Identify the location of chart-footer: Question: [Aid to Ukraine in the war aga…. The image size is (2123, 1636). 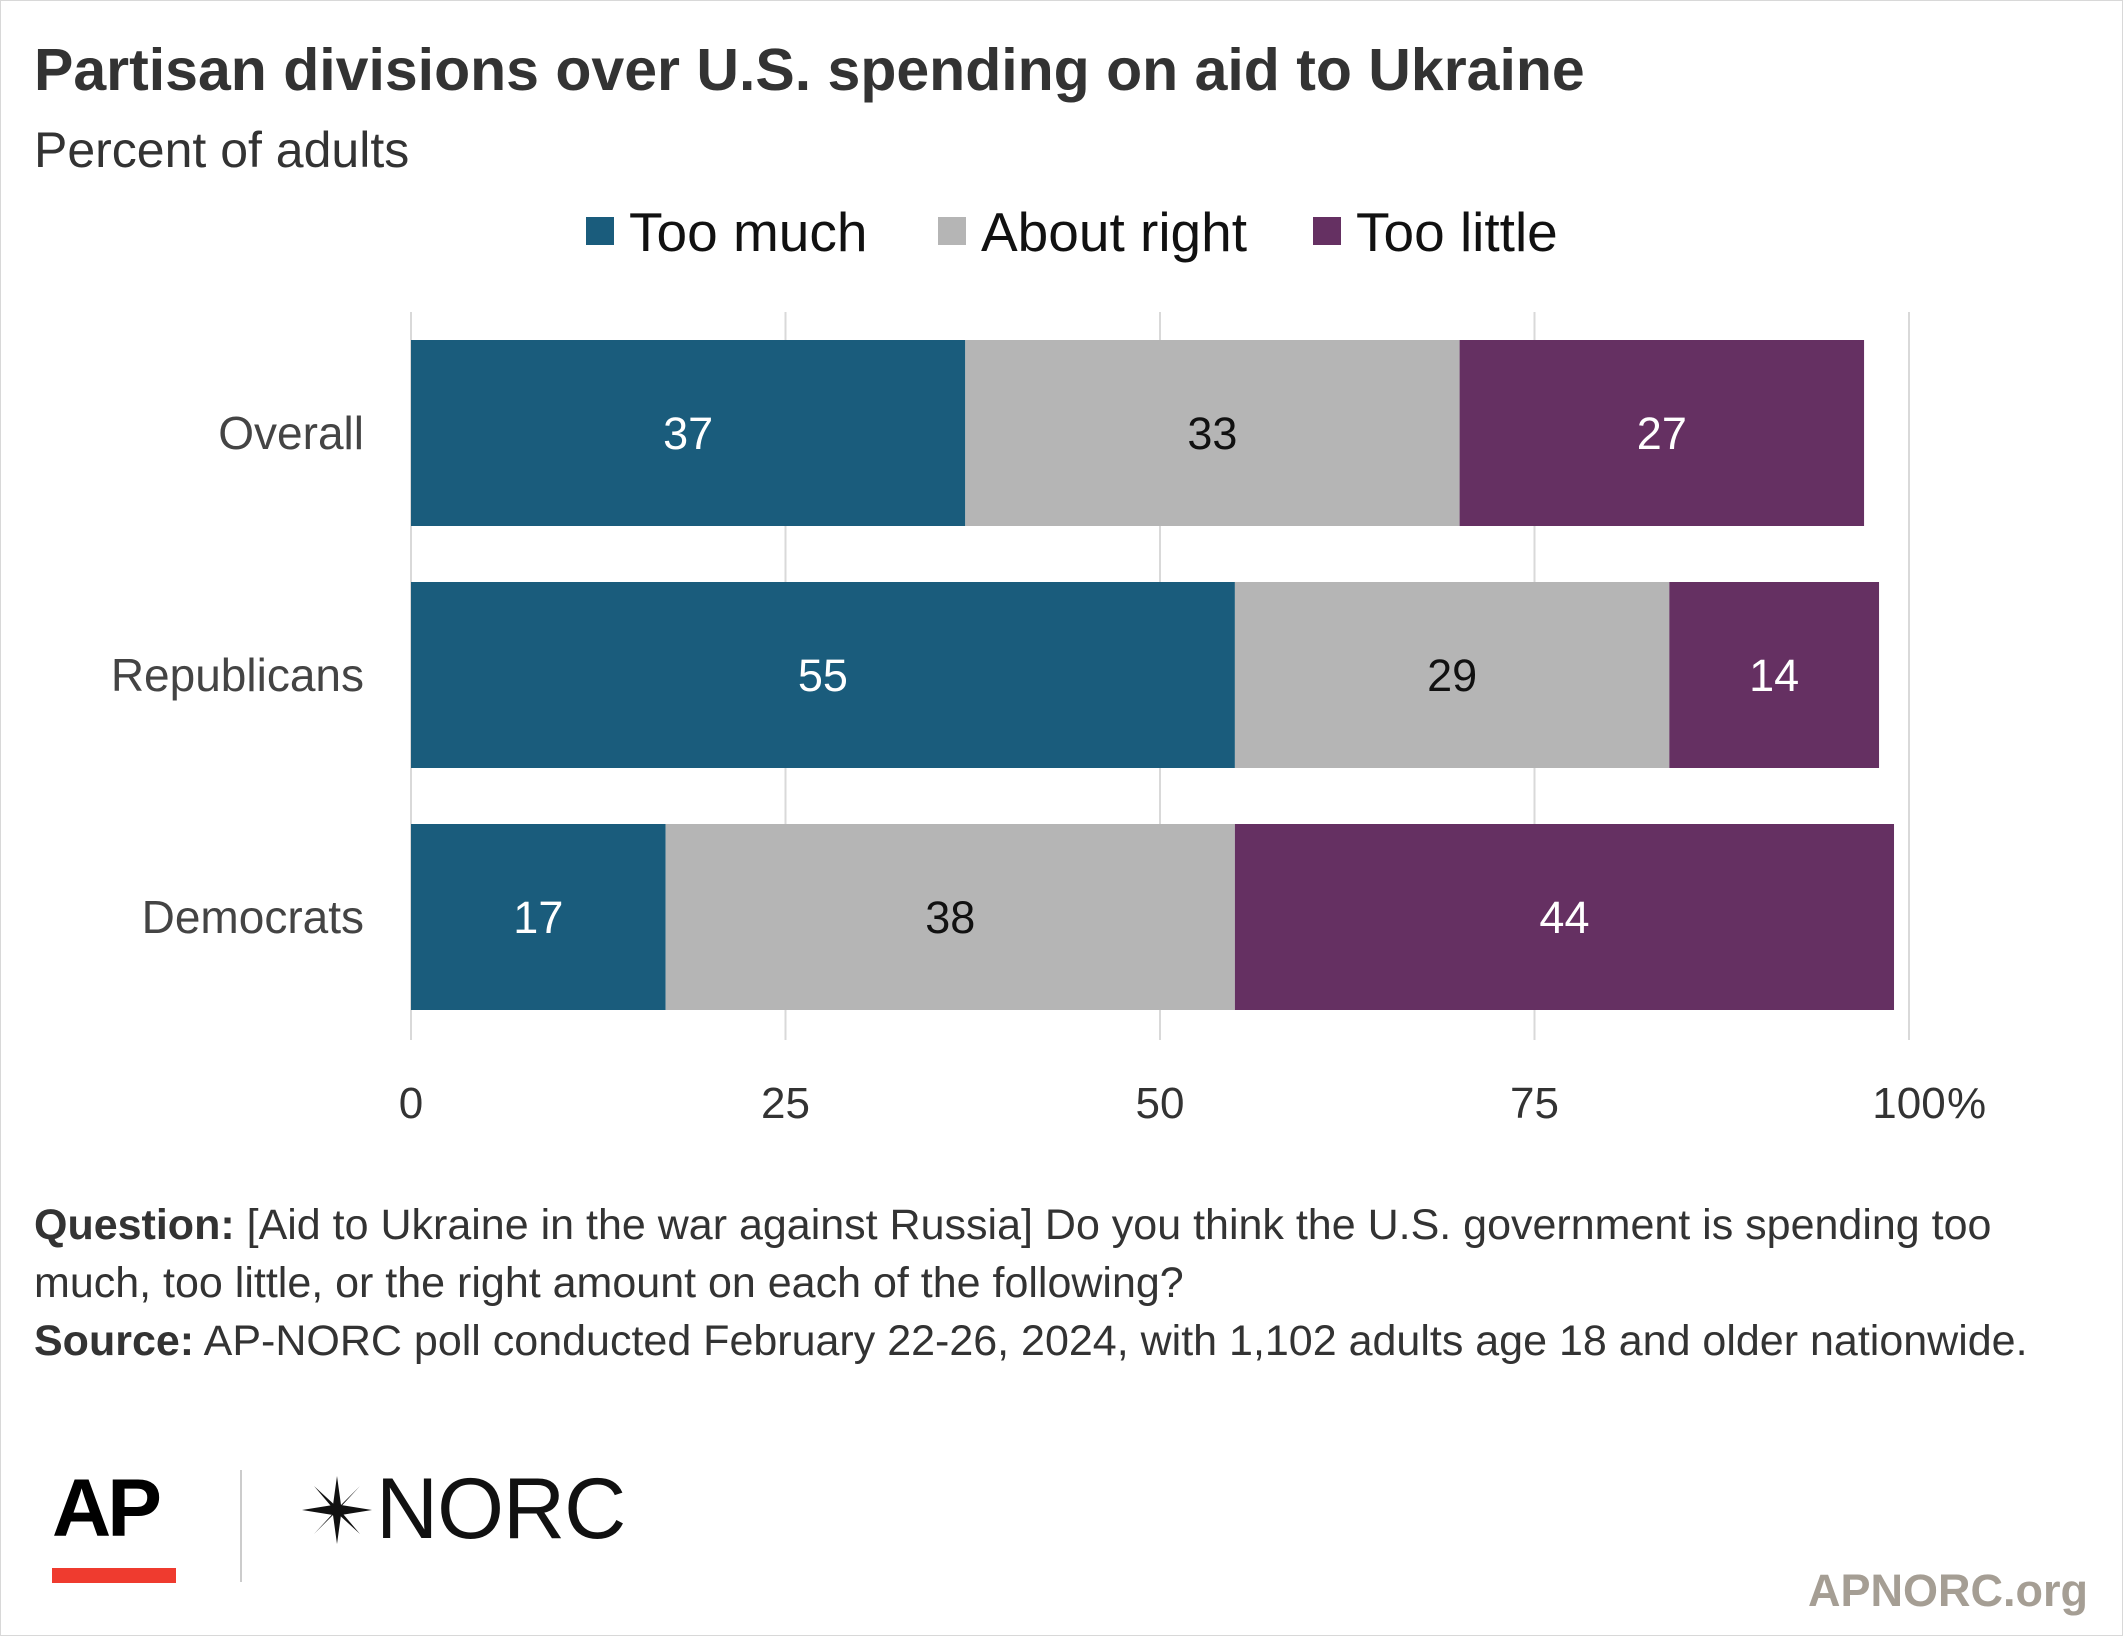
(1054, 1283).